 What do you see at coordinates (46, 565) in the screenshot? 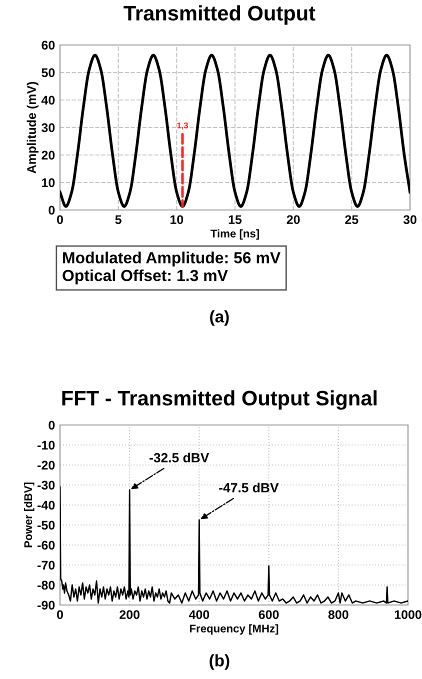
I see `y-tick-label: -70` at bounding box center [46, 565].